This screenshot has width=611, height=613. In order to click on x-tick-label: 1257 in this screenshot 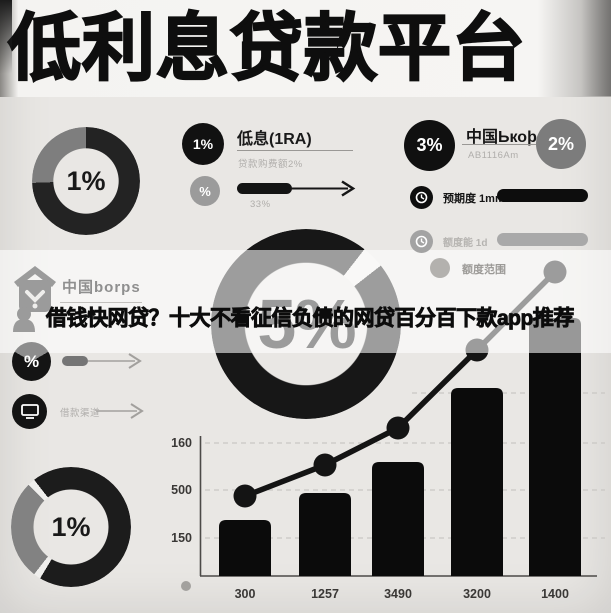, I will do `click(325, 594)`.